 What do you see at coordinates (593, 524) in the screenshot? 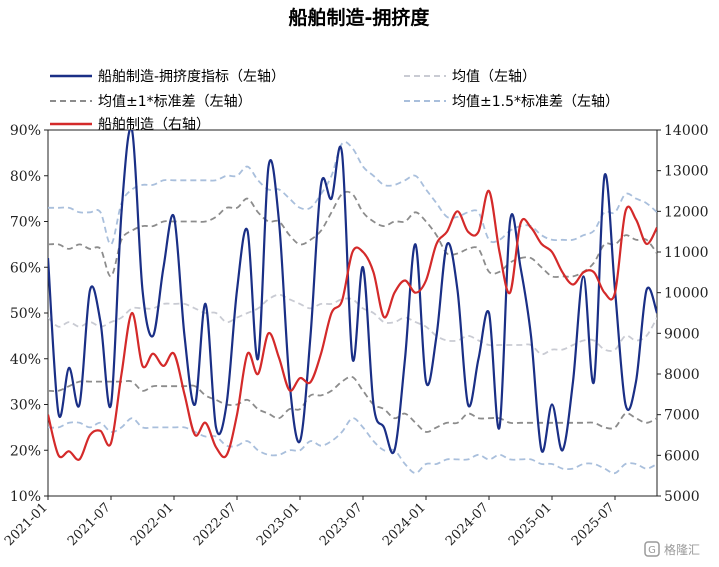
I see `x-axis-tick-label: 2025-07` at bounding box center [593, 524].